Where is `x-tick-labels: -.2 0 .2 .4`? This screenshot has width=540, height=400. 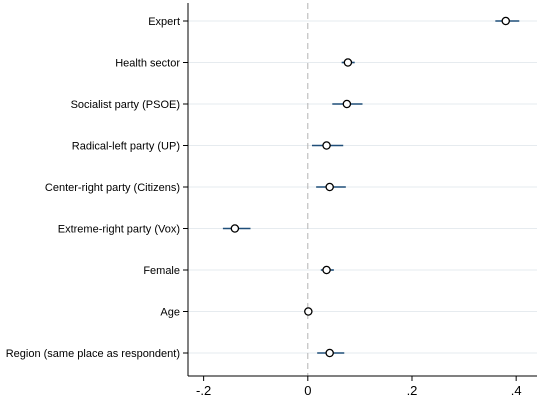
x-tick-labels: -.2 0 .2 .4 is located at coordinates (359, 387).